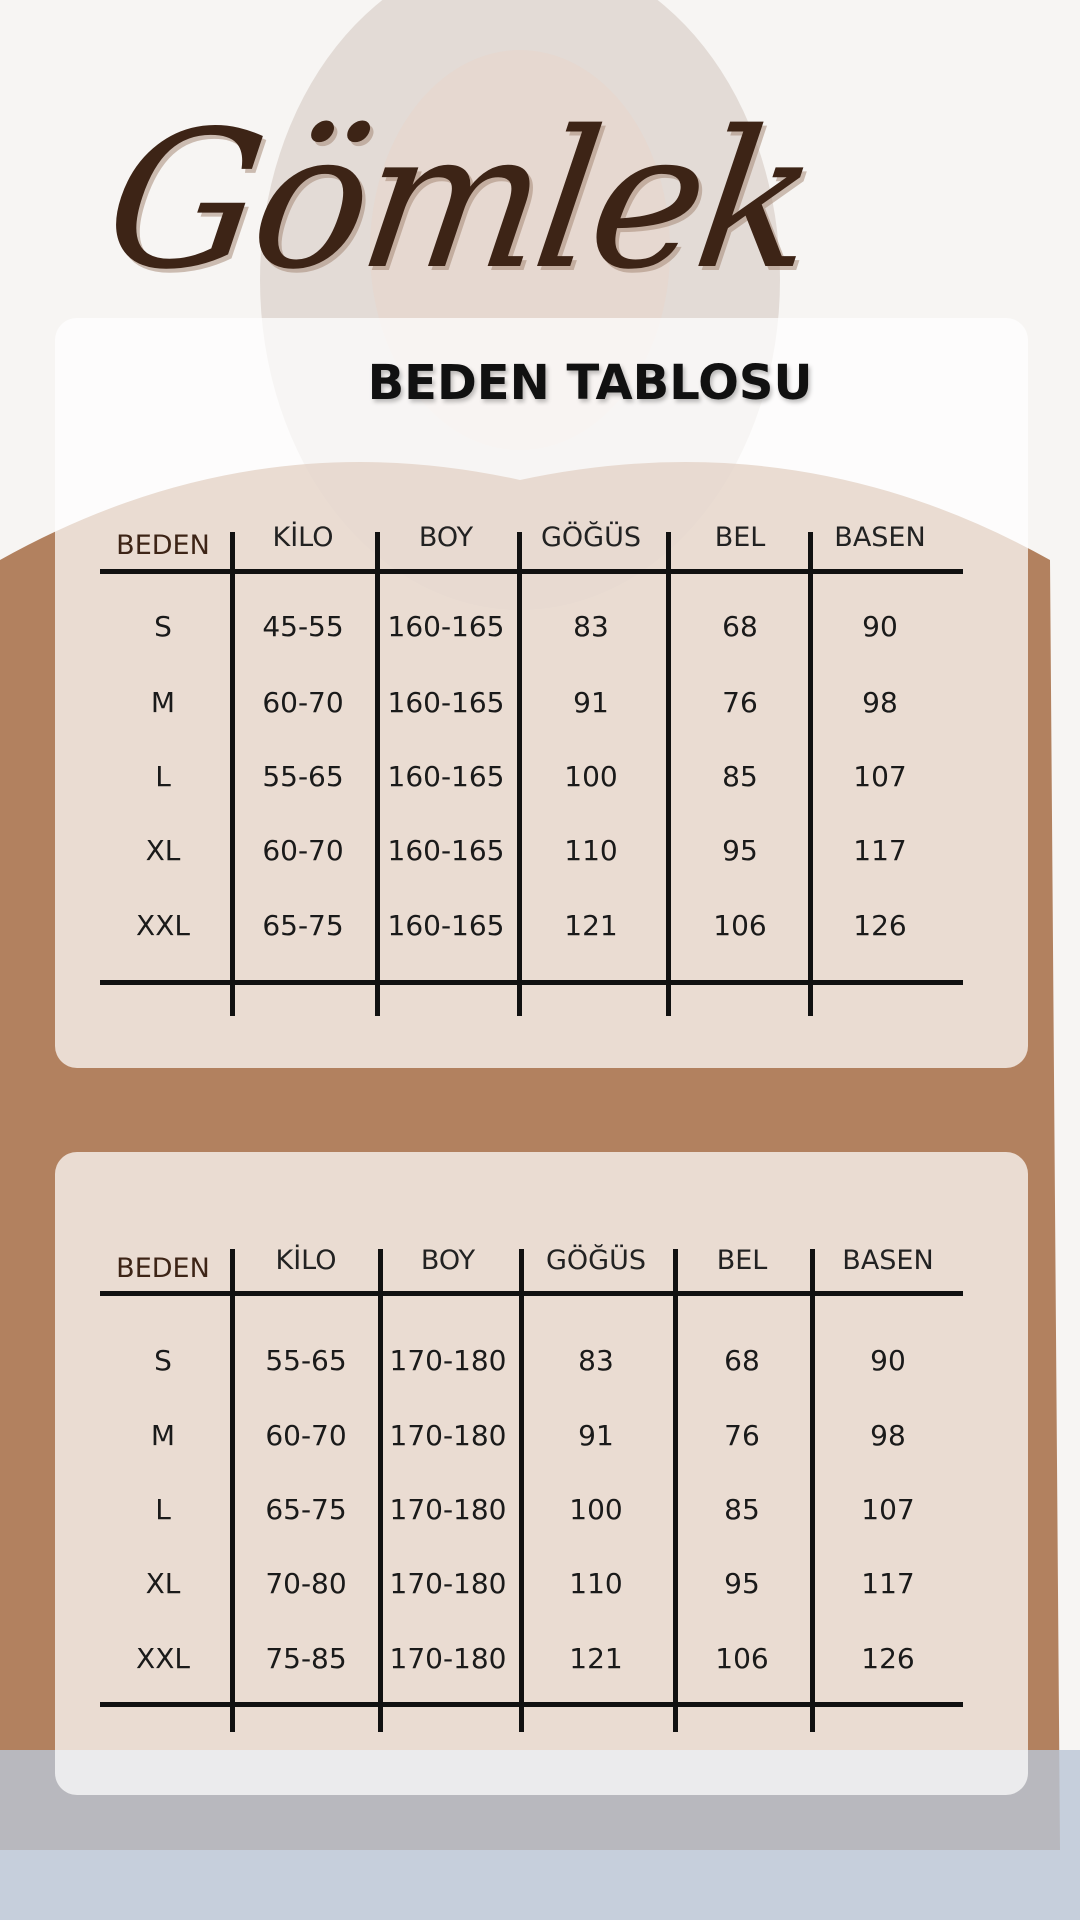 The image size is (1080, 1920). What do you see at coordinates (306, 1658) in the screenshot?
I see `table-cell: 75-85` at bounding box center [306, 1658].